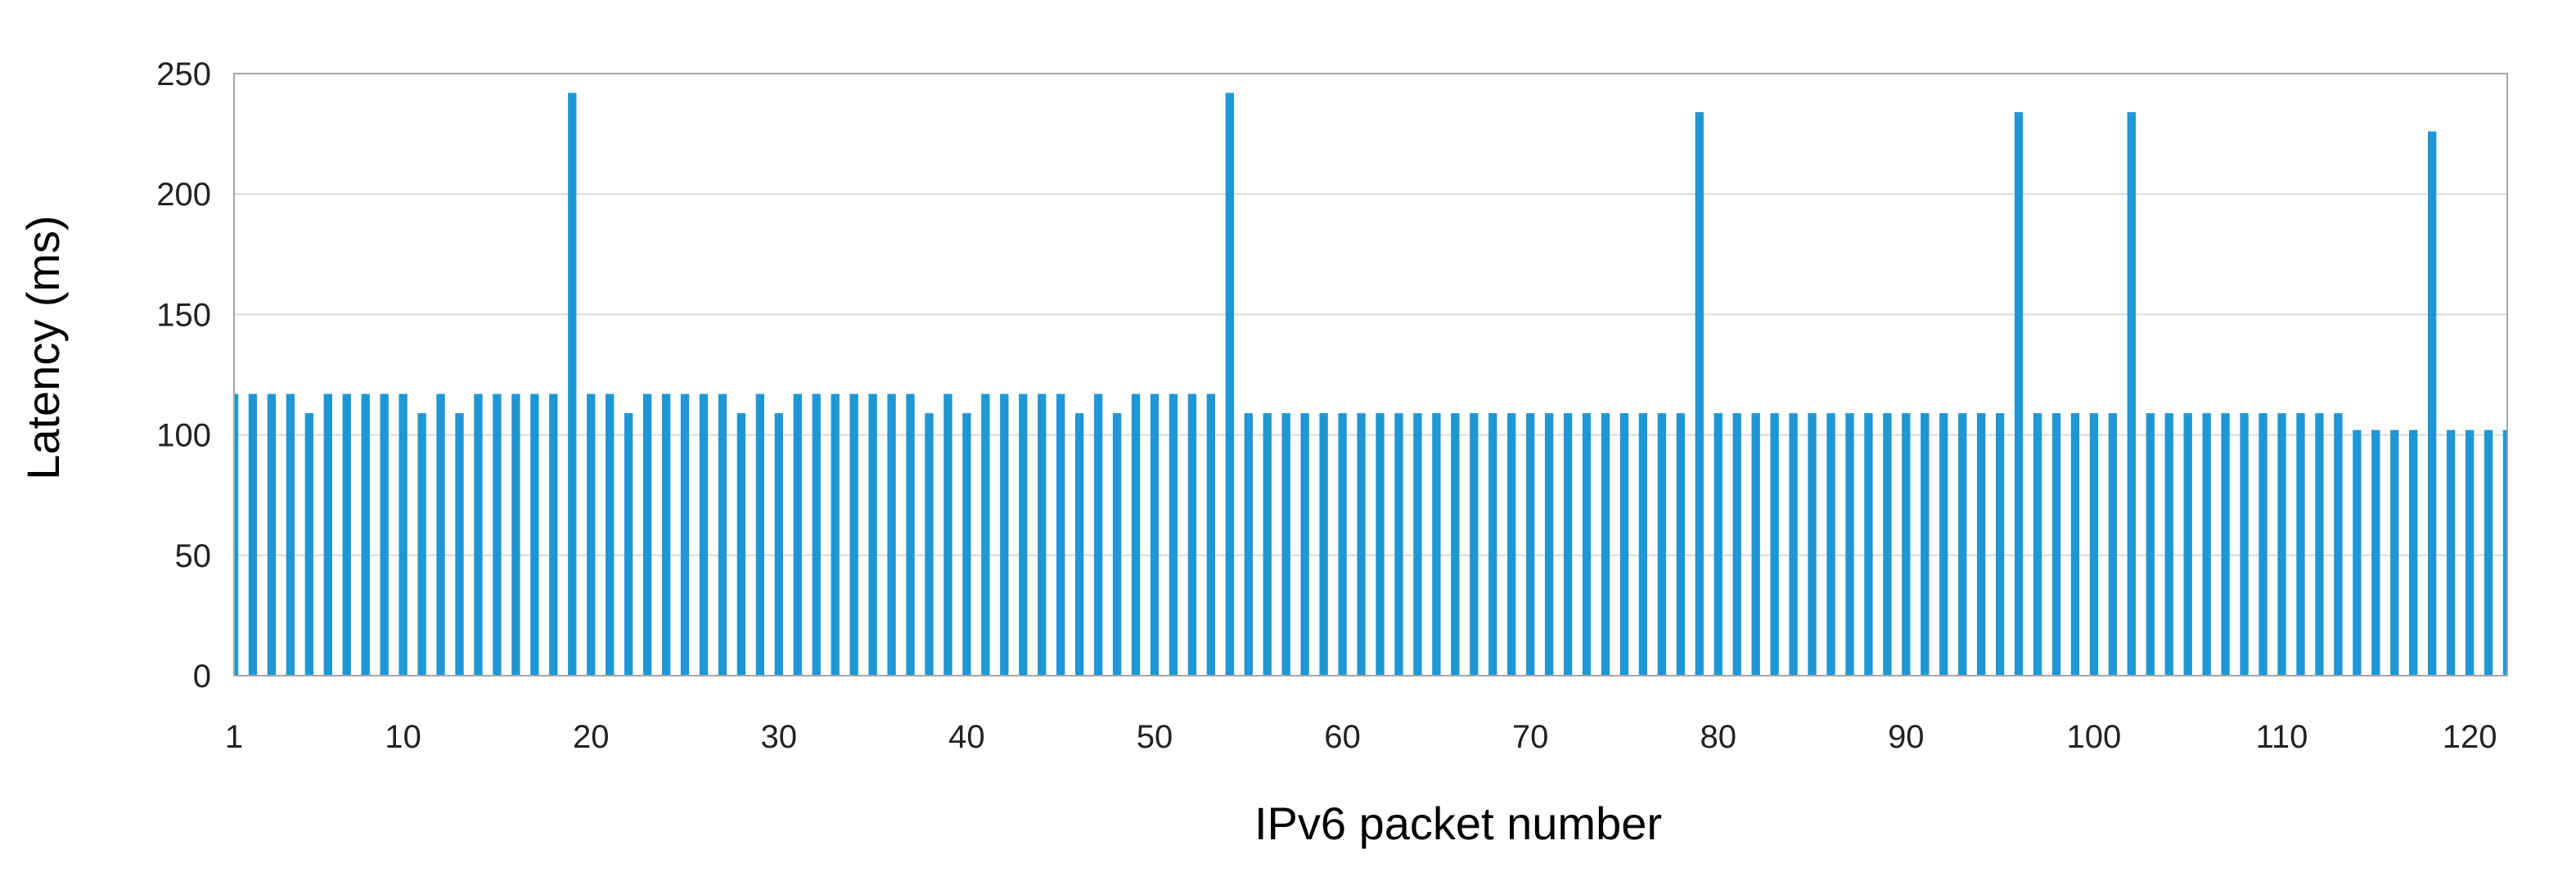 This screenshot has width=2576, height=890. What do you see at coordinates (1361, 737) in the screenshot?
I see `x-tick-labels: 1 10 20 30 40 50 60 70 80 90 100 110 120` at bounding box center [1361, 737].